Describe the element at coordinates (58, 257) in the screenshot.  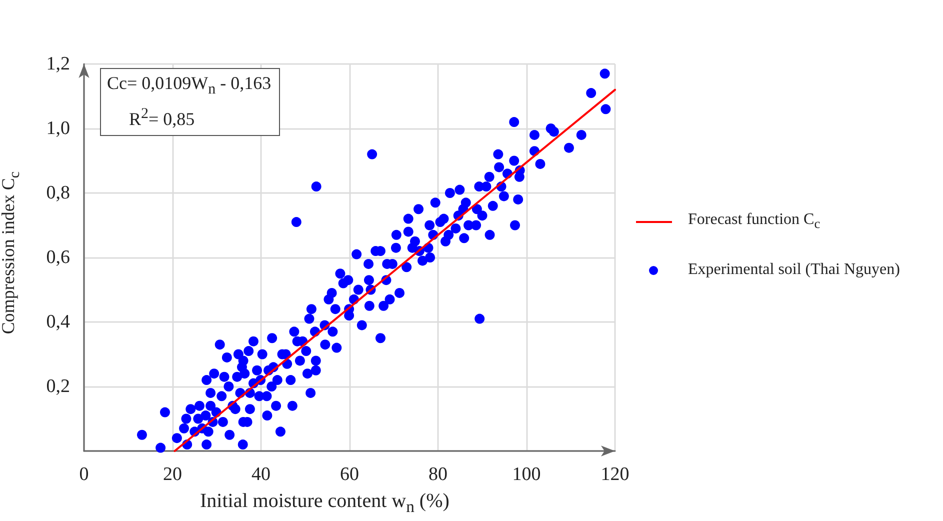
I see `y-tick-label: 0,6` at that location.